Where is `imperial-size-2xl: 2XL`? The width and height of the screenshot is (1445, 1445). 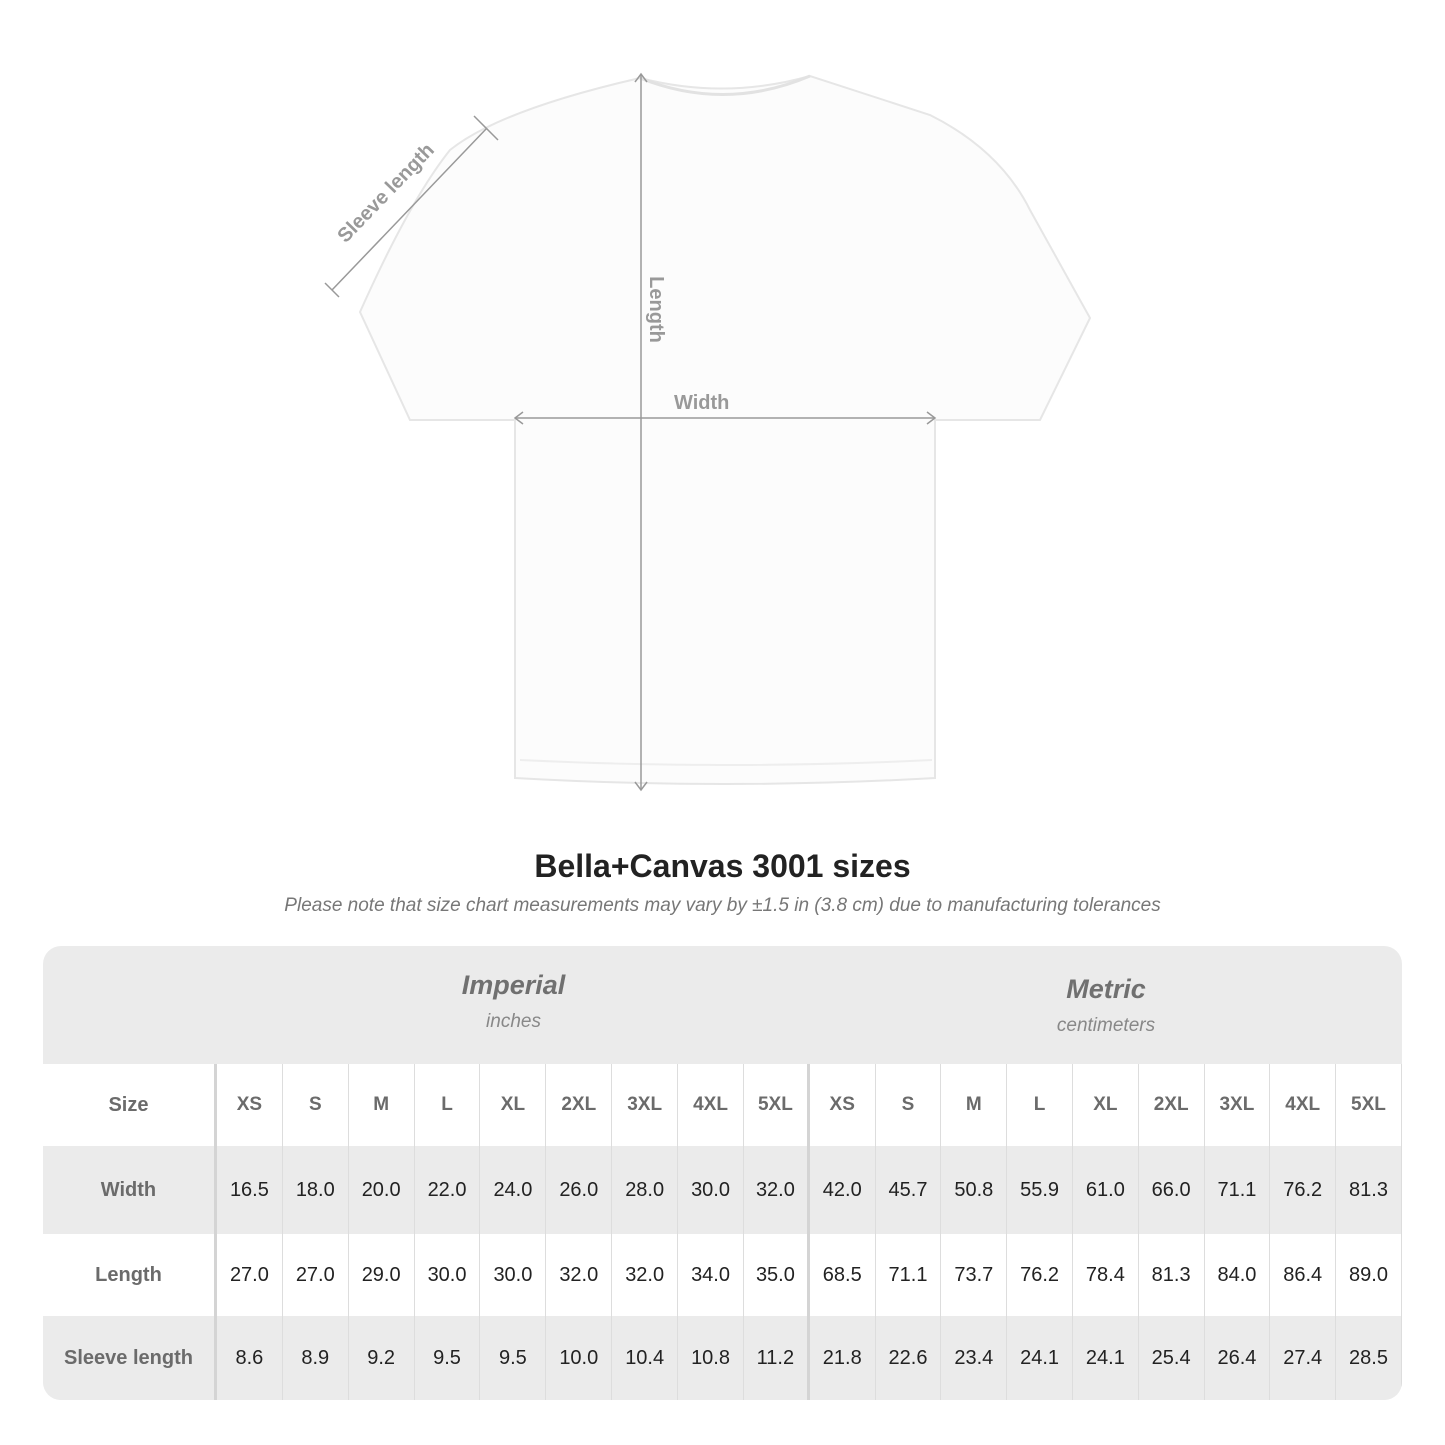
imperial-size-2xl: 2XL is located at coordinates (579, 1105).